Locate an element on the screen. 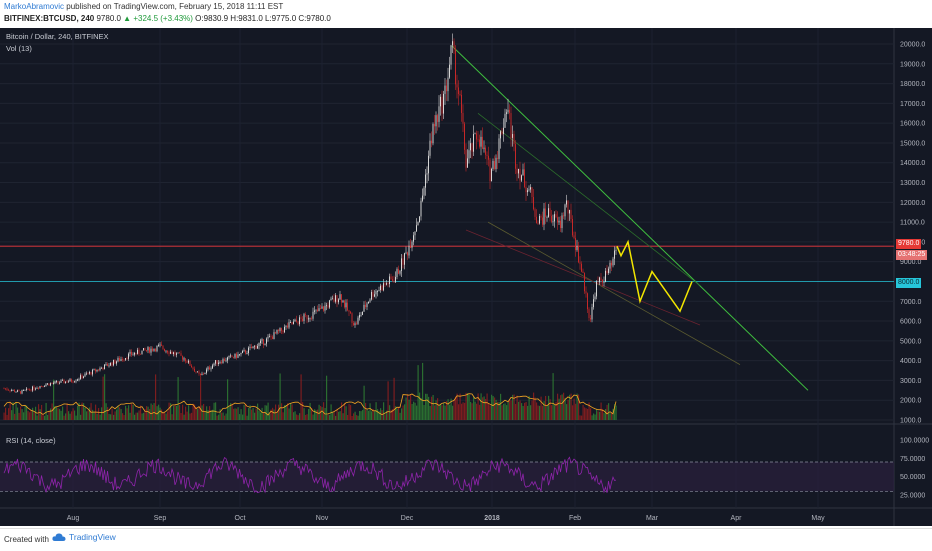 Image resolution: width=932 pixels, height=551 pixels. author-link: MarkoAbramovic is located at coordinates (34, 6).